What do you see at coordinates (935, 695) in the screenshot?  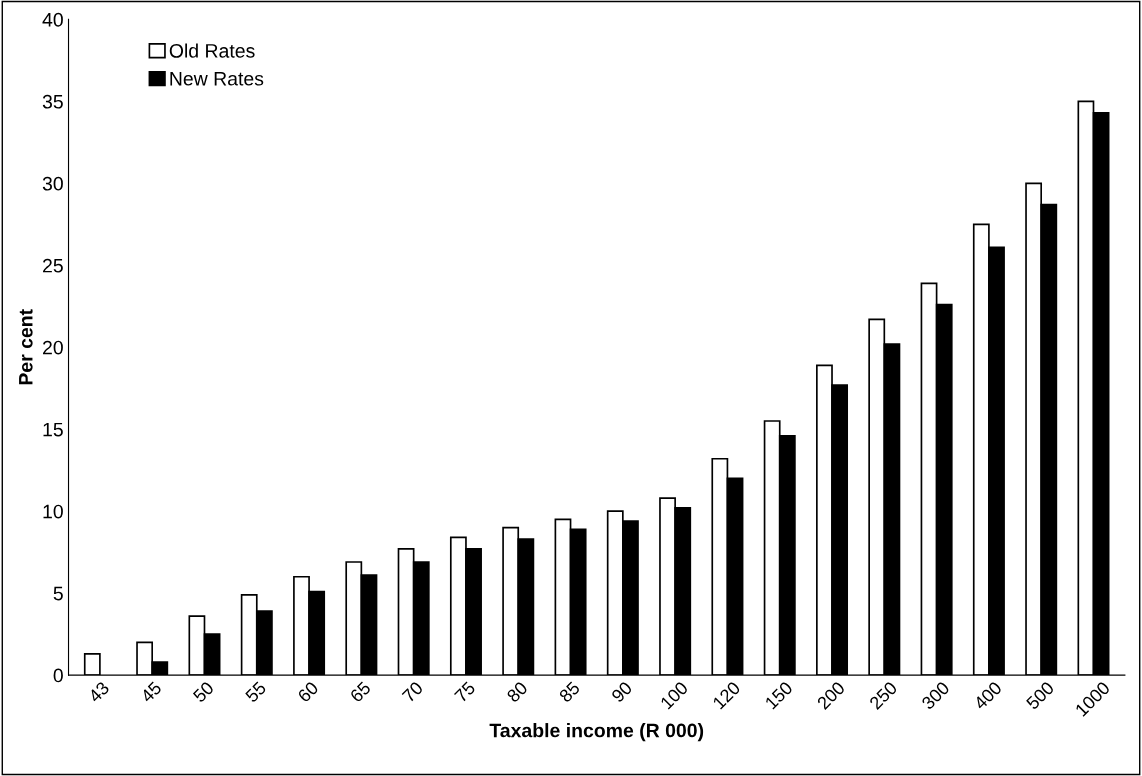 I see `x-tick-label: 300` at bounding box center [935, 695].